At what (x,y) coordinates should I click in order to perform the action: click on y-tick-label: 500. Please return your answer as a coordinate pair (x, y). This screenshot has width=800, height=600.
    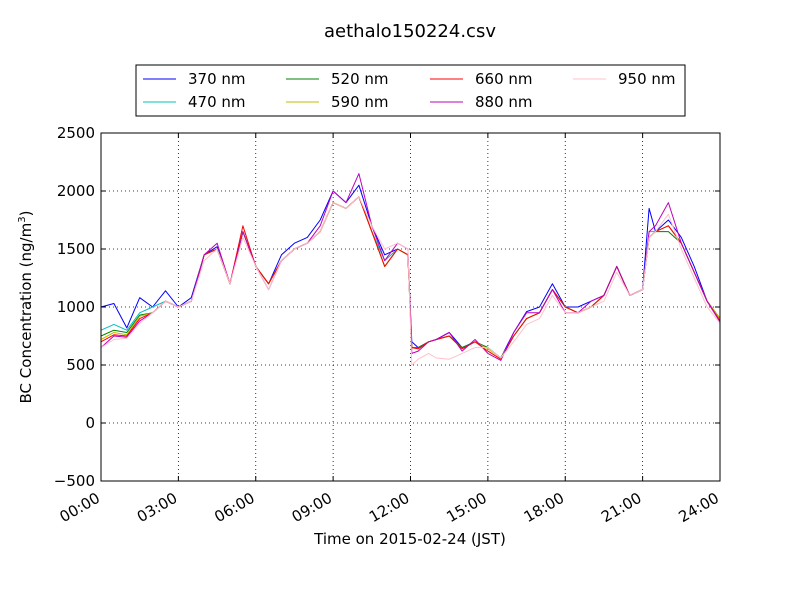
    Looking at the image, I should click on (80, 365).